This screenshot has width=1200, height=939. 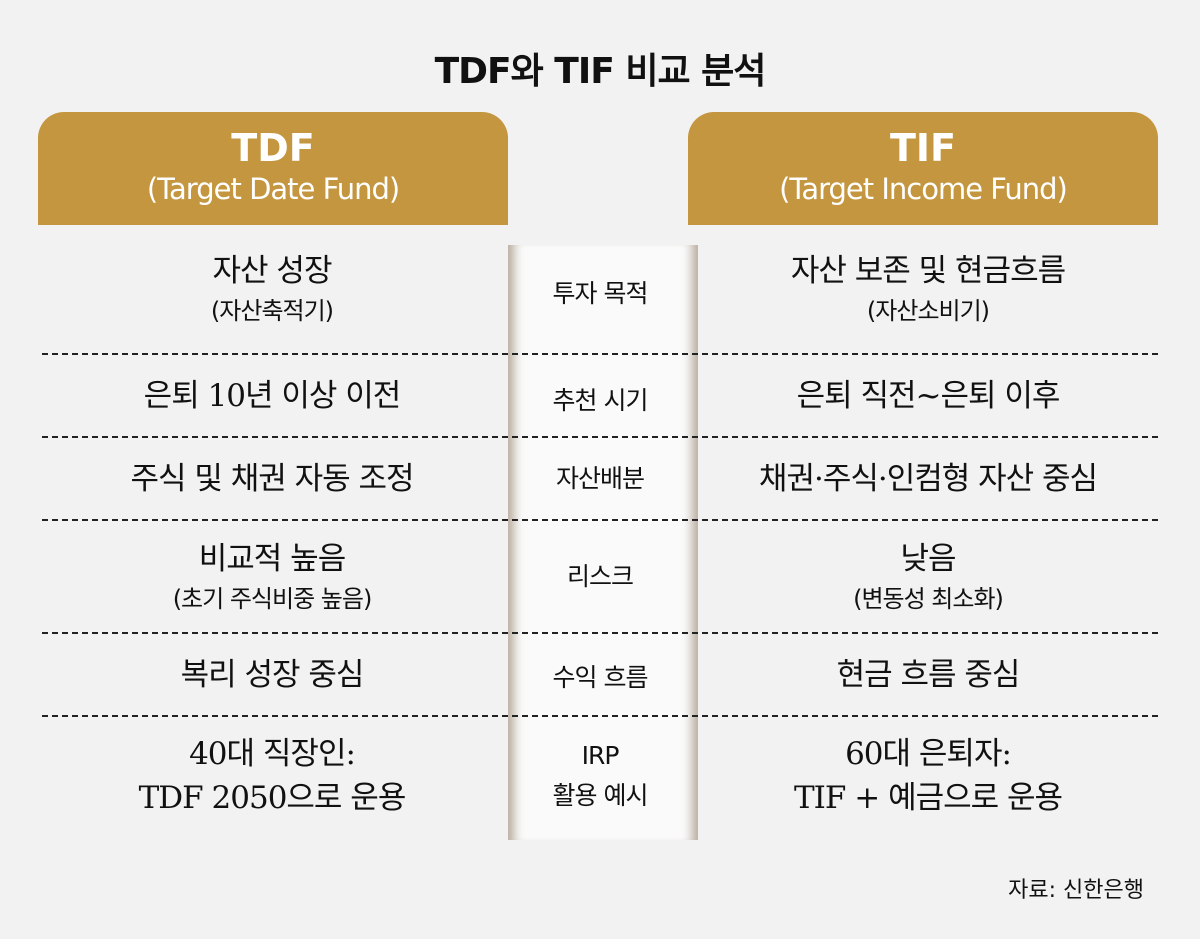 I want to click on tif-value-line2: TIF + 예금으로 운용, so click(x=928, y=798).